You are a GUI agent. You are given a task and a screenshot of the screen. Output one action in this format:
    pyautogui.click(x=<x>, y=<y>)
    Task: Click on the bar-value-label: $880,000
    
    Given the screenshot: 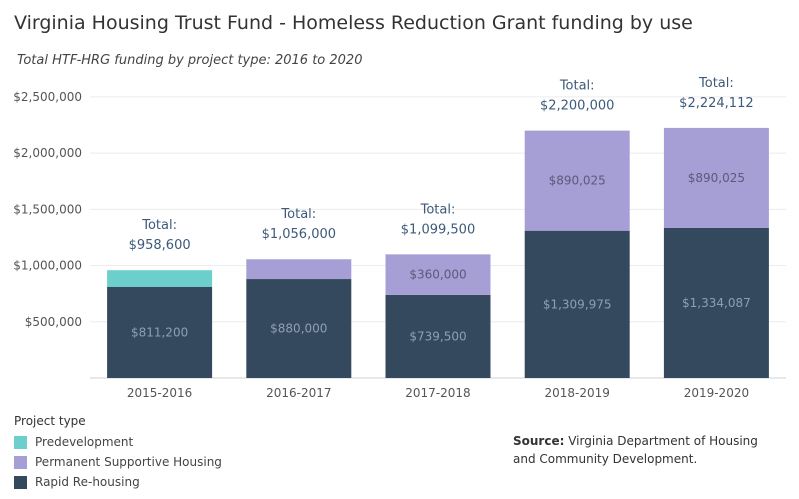 What is the action you would take?
    pyautogui.click(x=298, y=329)
    